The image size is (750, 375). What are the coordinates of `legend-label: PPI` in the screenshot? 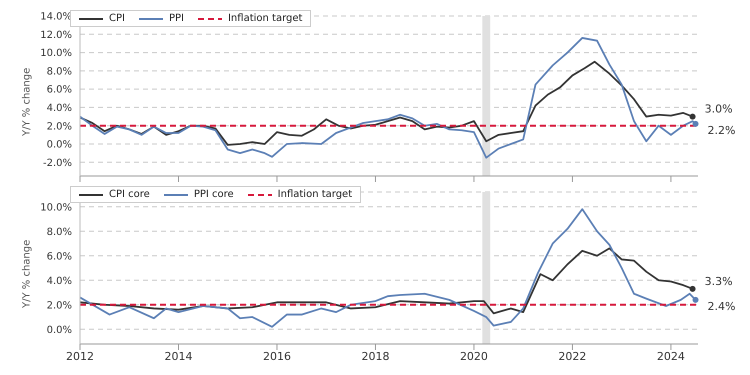 It's located at (176, 18).